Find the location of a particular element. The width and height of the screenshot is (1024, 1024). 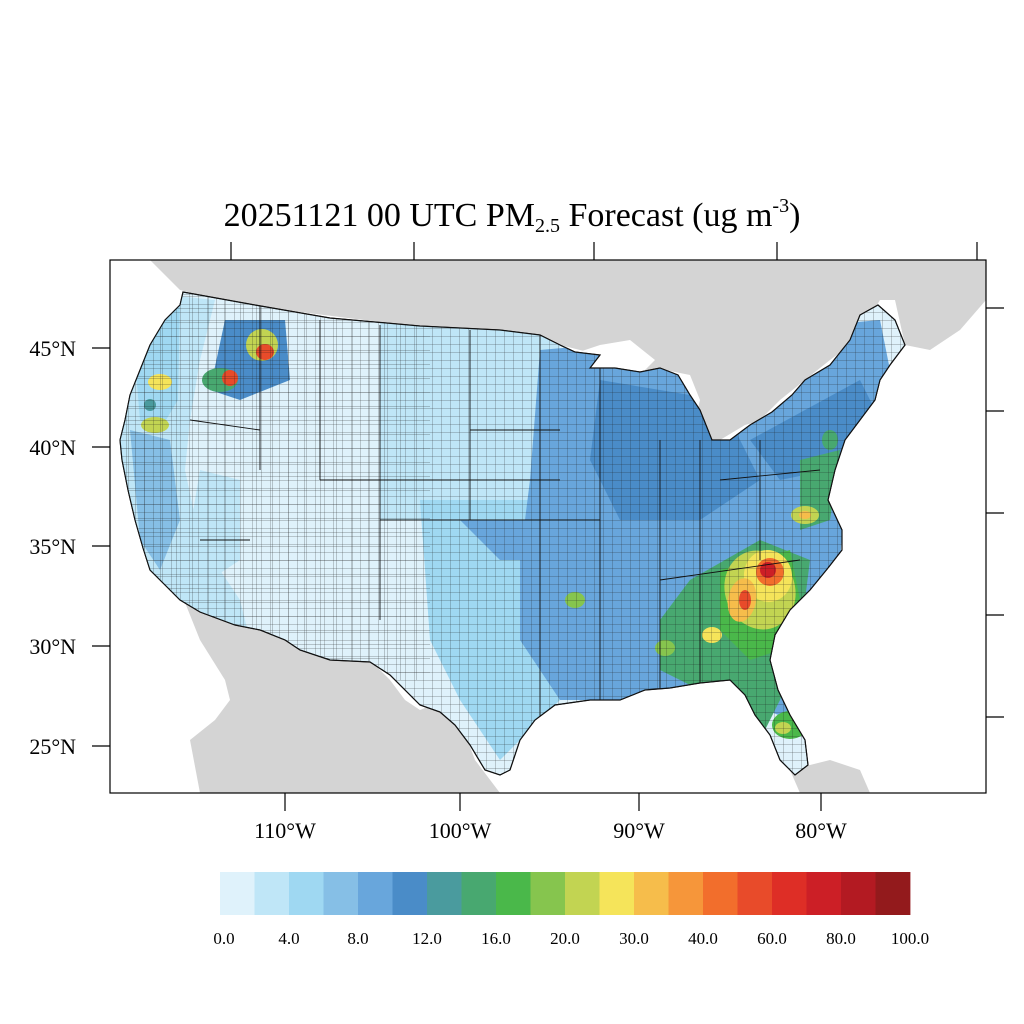

lat-label-35: 35°N is located at coordinates (52, 546).